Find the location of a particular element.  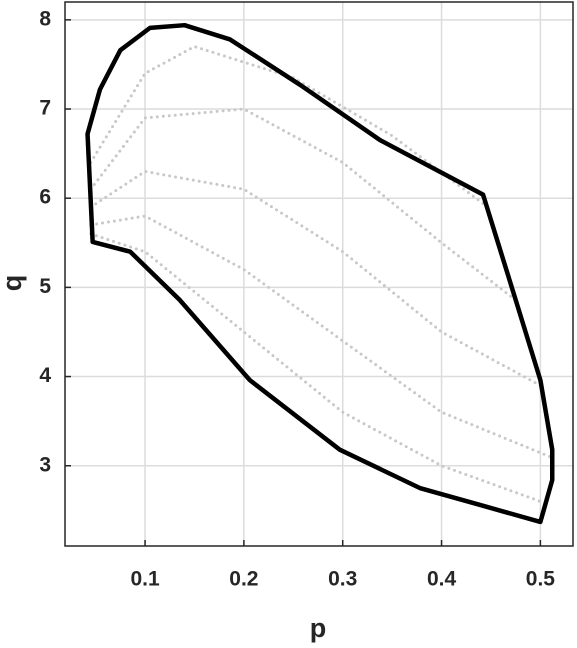

x-axis-label: p is located at coordinates (318, 628).